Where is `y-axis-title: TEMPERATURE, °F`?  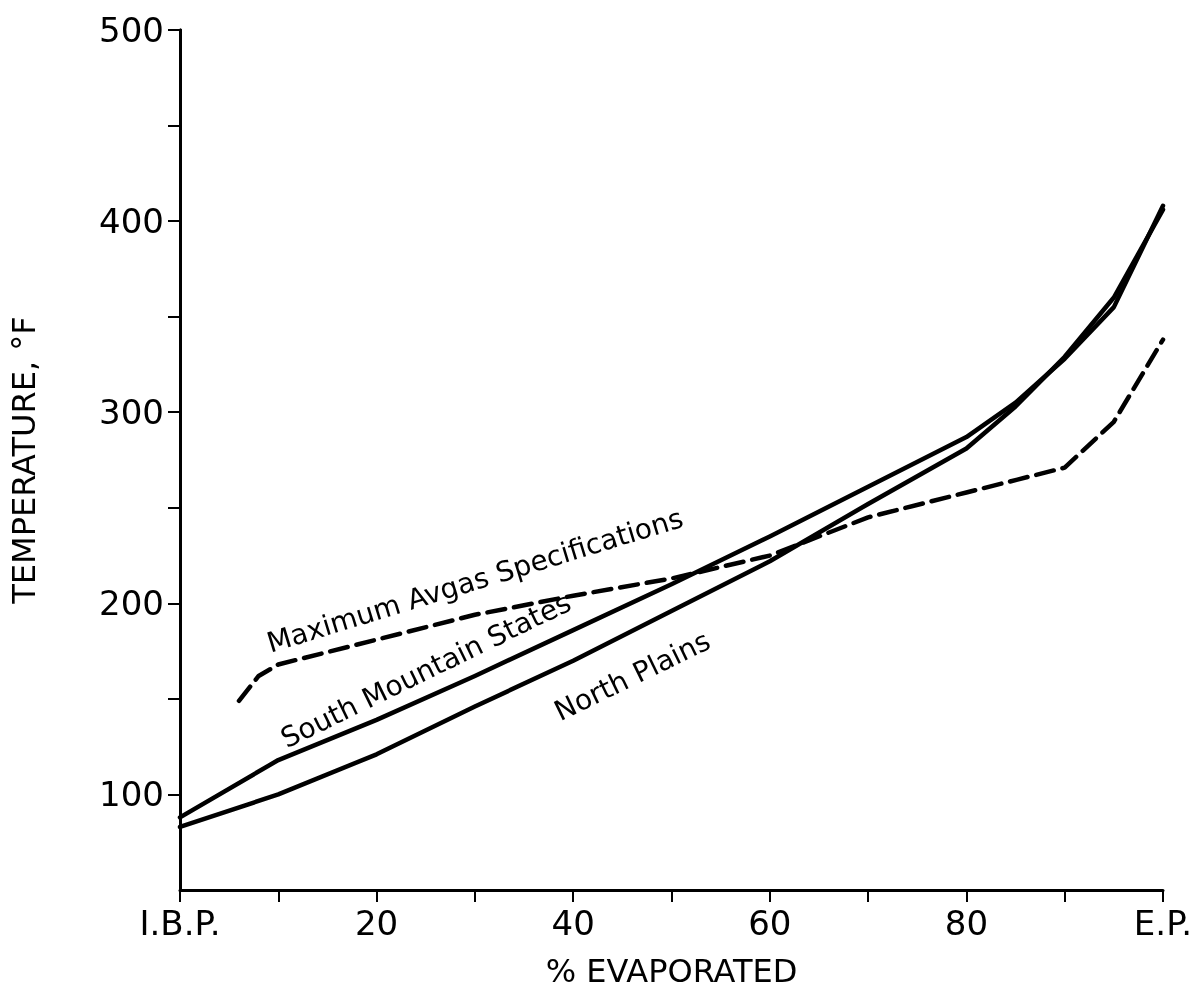
y-axis-title: TEMPERATURE, °F is located at coordinates (24, 460).